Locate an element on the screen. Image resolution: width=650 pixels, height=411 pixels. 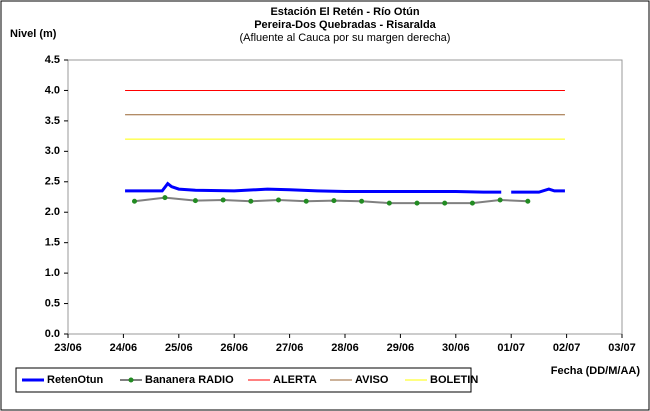
legend-box is located at coordinates (243, 380).